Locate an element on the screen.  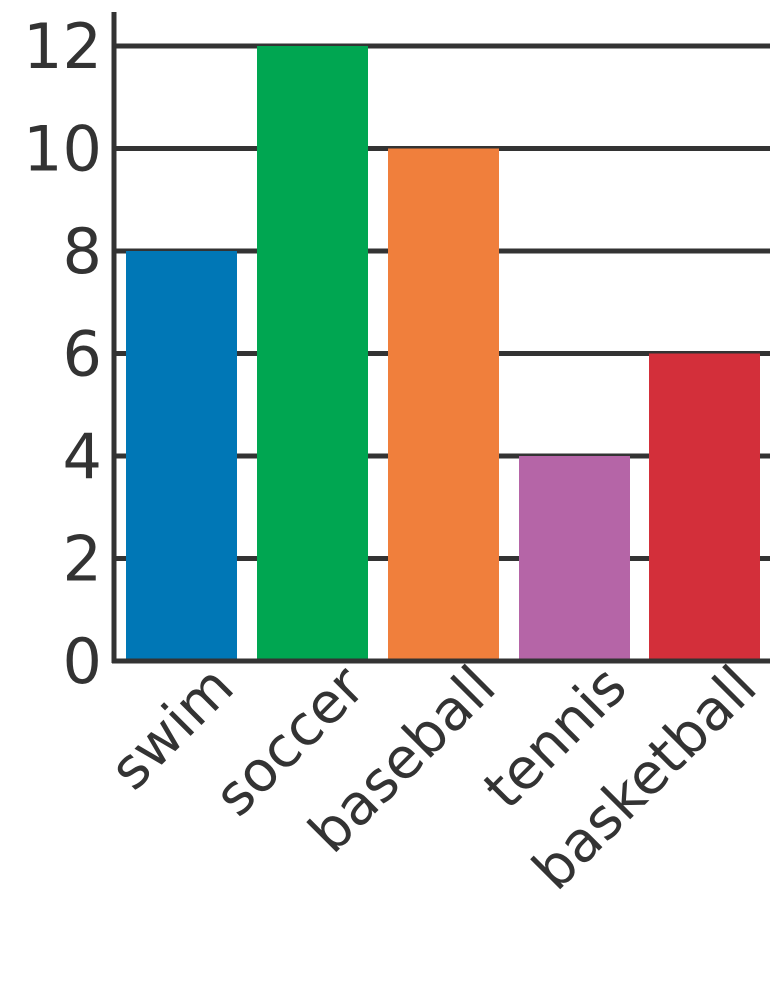
bar-swim is located at coordinates (181, 456).